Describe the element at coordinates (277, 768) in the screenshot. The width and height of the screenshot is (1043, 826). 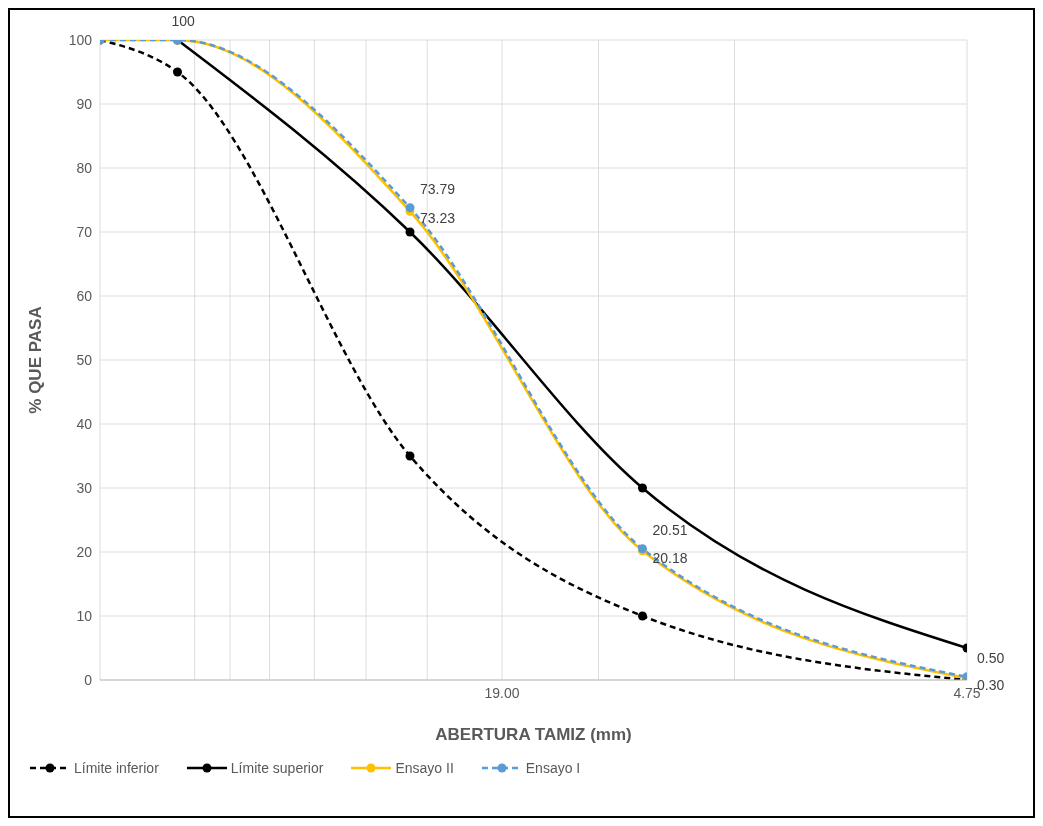
I see `legend-label: Límite superior` at that location.